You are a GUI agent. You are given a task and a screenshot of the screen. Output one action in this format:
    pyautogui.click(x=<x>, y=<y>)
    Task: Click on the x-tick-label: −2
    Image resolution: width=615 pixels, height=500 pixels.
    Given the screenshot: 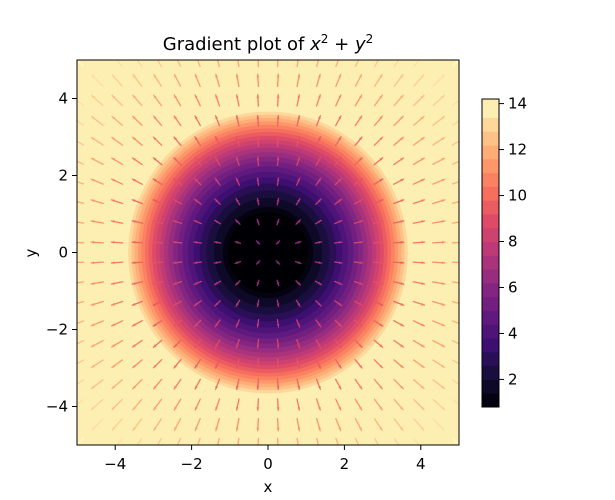 What is the action you would take?
    pyautogui.click(x=192, y=464)
    